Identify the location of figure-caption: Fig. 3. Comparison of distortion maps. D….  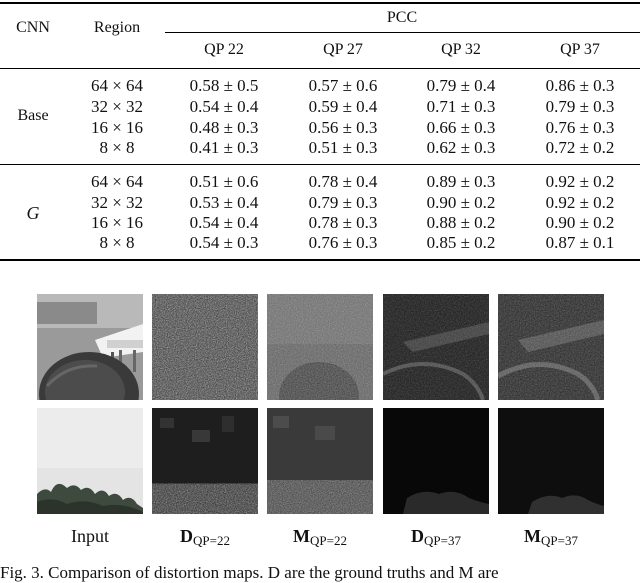
(249, 572).